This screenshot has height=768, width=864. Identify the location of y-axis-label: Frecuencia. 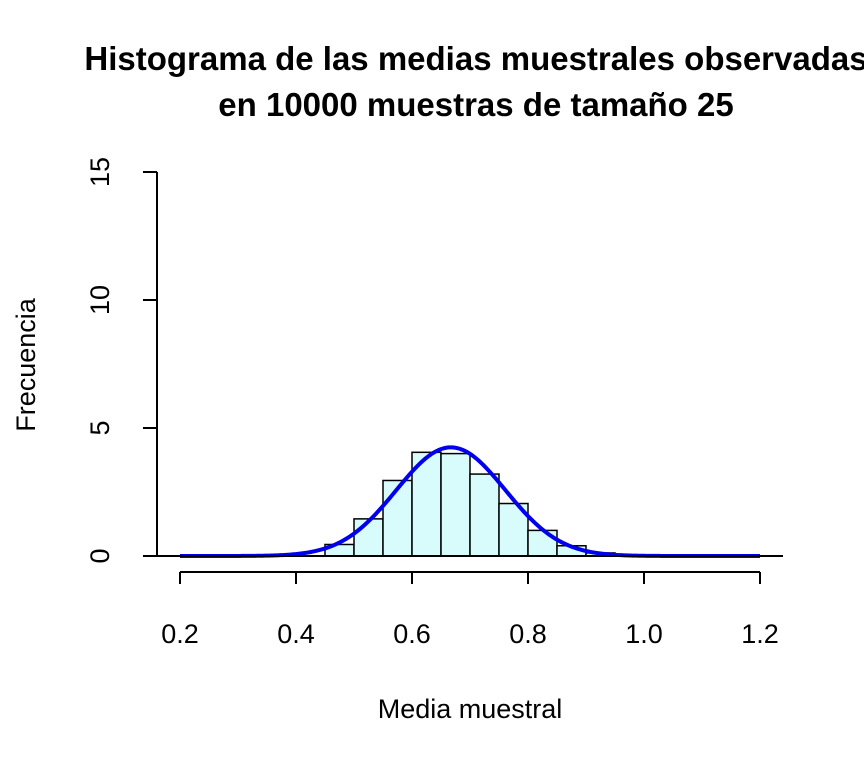
(26, 364).